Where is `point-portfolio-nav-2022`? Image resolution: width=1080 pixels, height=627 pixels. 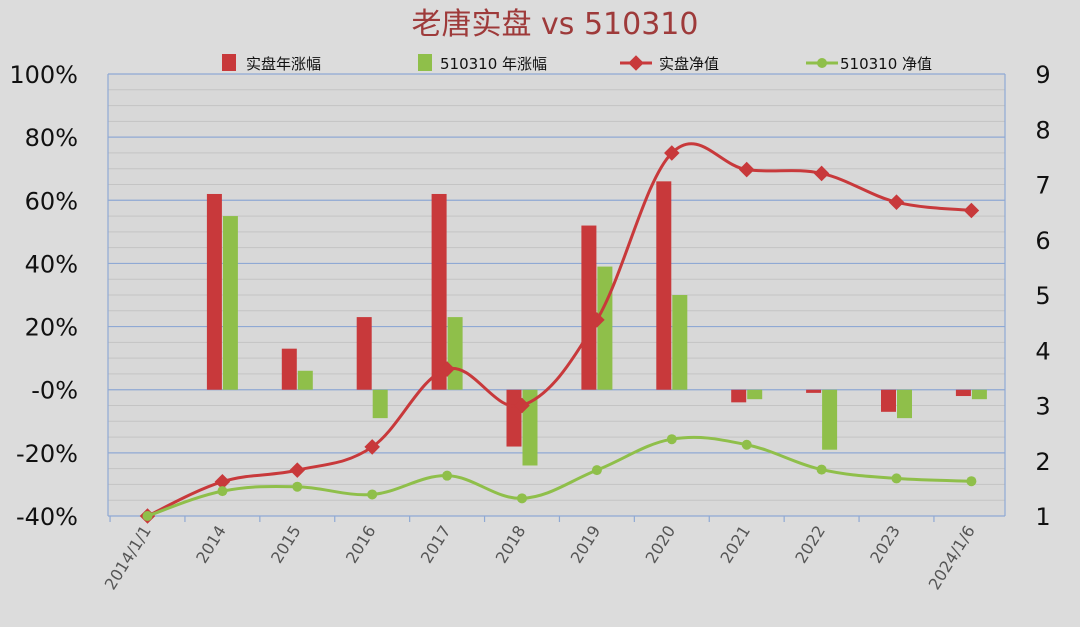
point-portfolio-nav-2022 is located at coordinates (821, 173).